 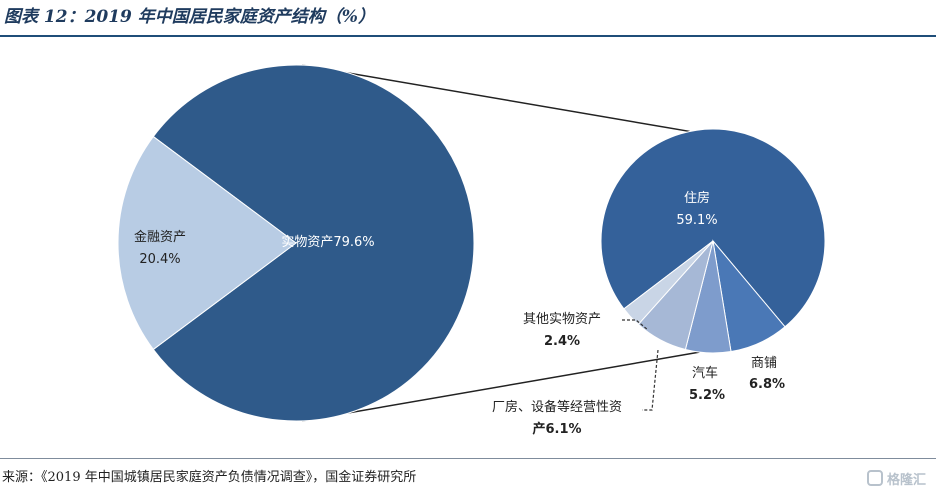 I want to click on label-housing-name: 住房, so click(x=697, y=198).